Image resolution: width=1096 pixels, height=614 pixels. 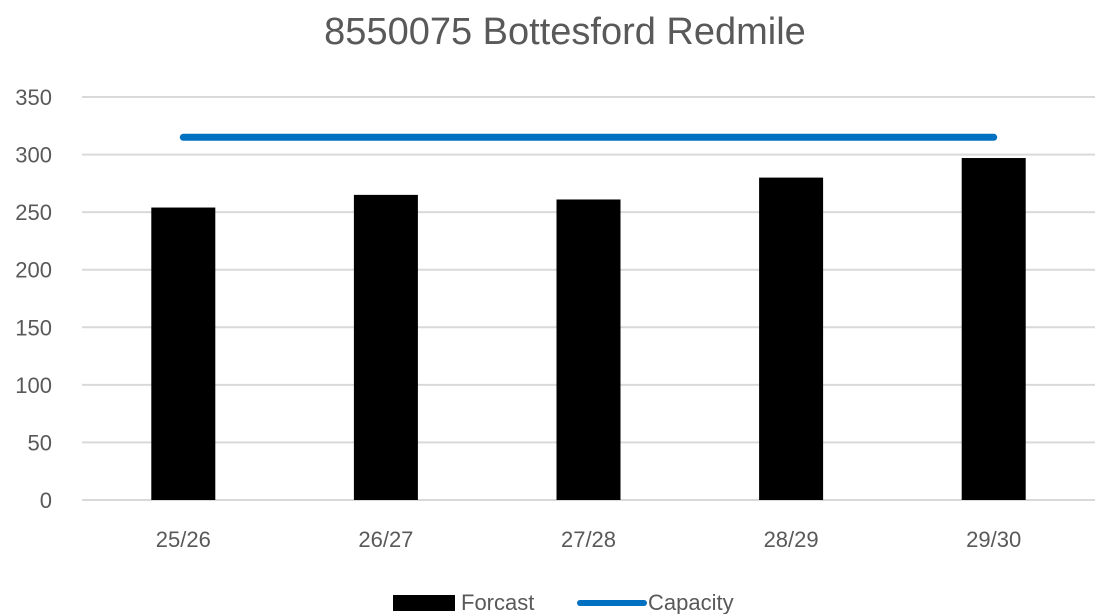 What do you see at coordinates (385, 539) in the screenshot?
I see `x-tick-label: 26/27` at bounding box center [385, 539].